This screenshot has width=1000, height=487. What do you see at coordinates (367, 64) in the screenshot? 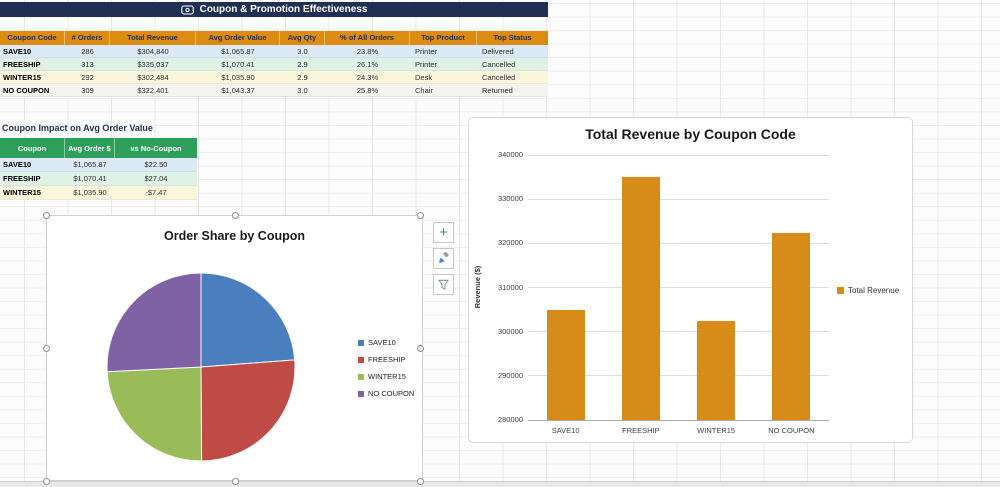
I see `cell: 26.1%` at bounding box center [367, 64].